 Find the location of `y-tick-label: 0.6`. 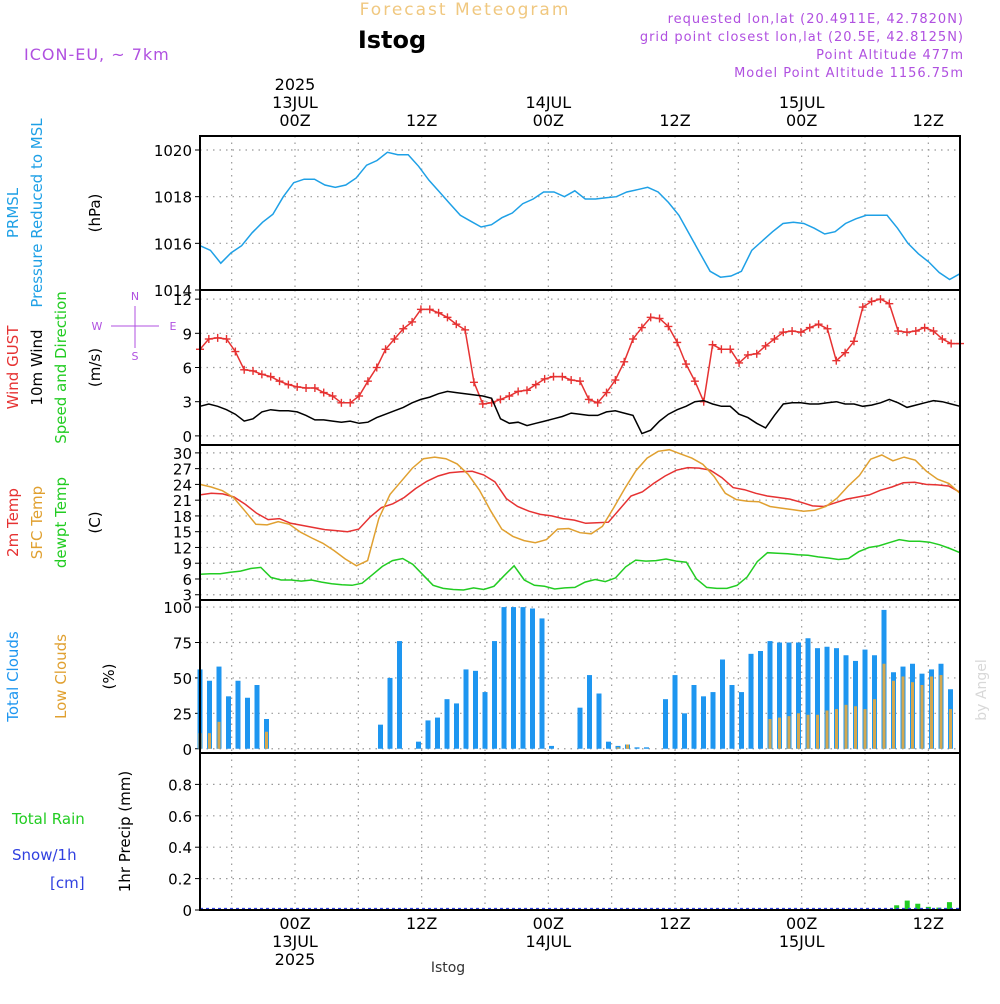

y-tick-label: 0.6 is located at coordinates (180, 817).